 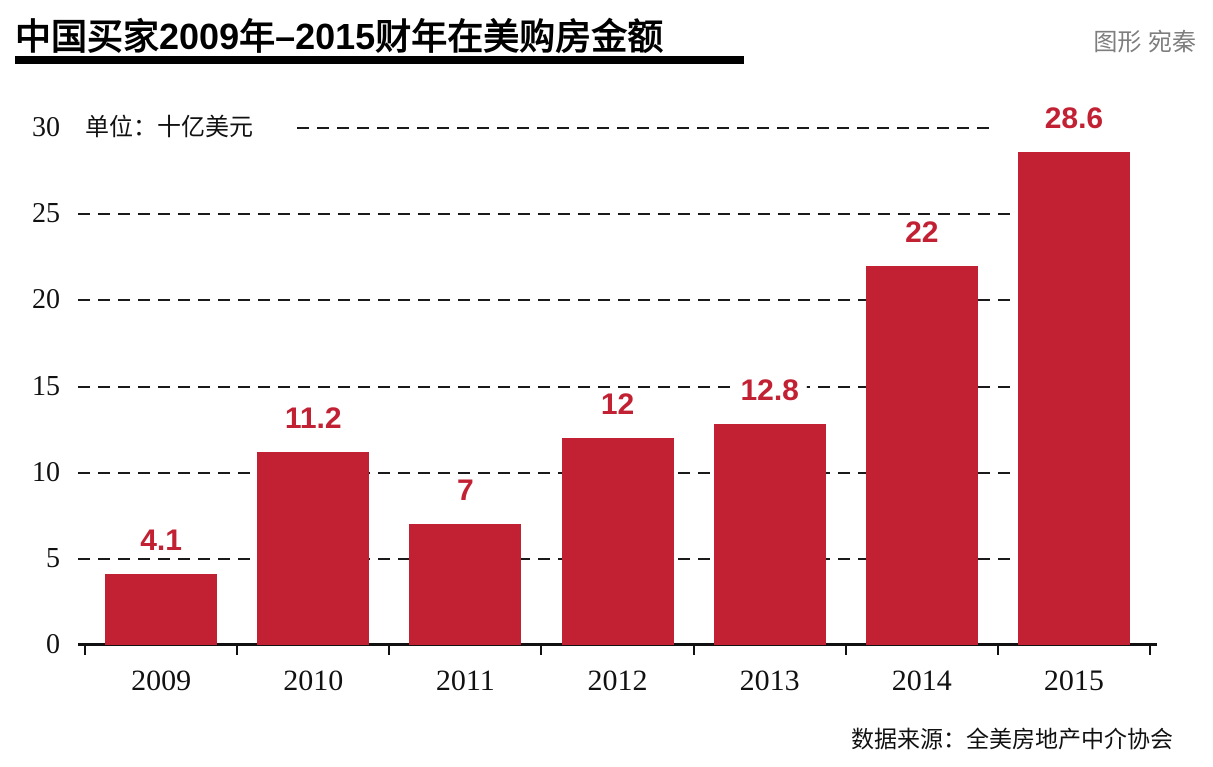 What do you see at coordinates (313, 418) in the screenshot?
I see `bar-value-label: 11.2` at bounding box center [313, 418].